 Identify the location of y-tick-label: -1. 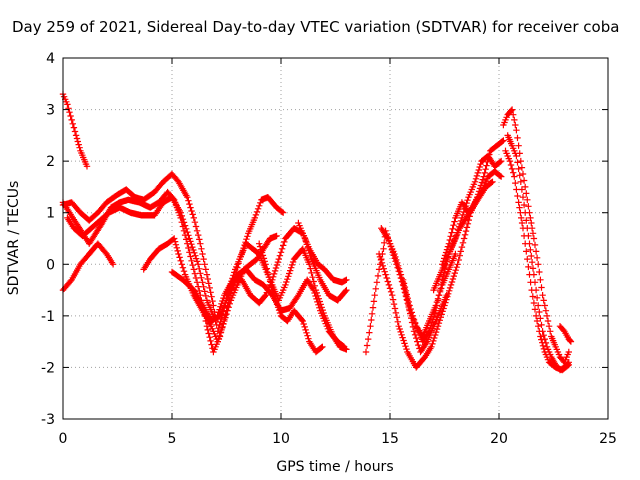
(48, 317).